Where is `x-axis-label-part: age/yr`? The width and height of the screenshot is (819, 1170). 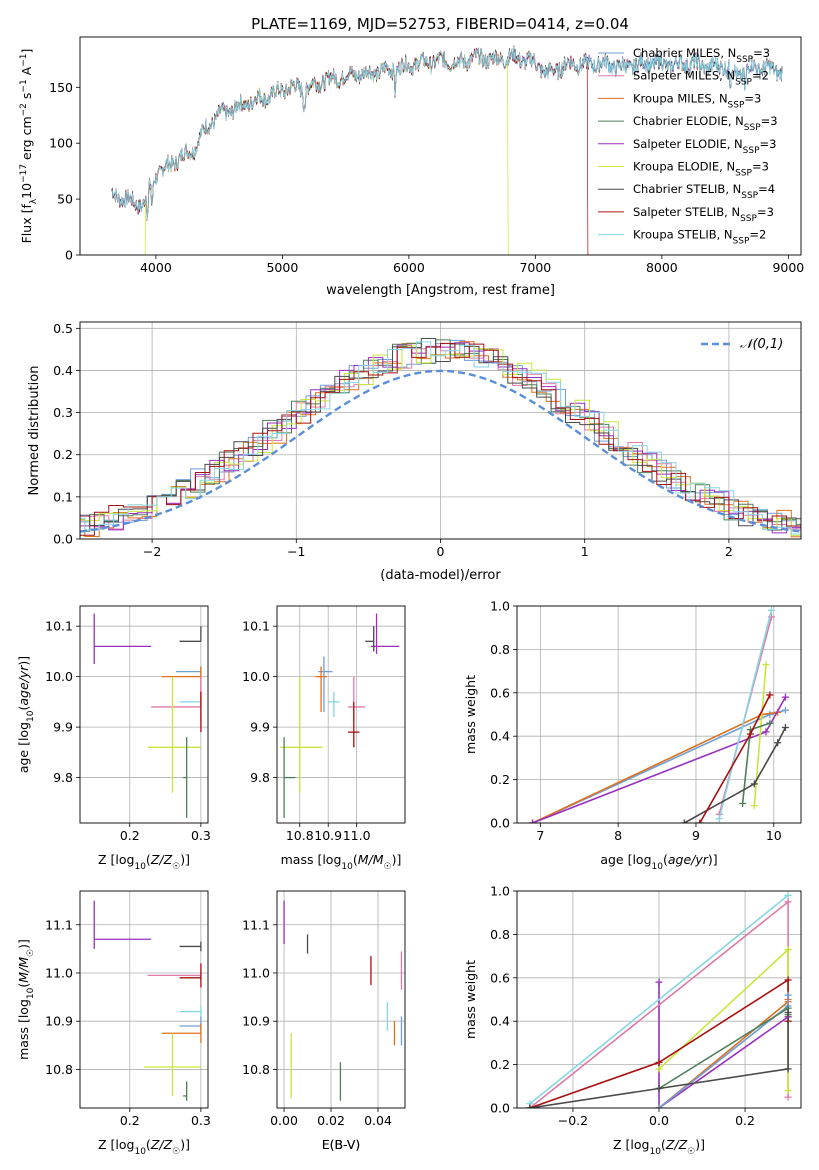
x-axis-label-part: age/yr is located at coordinates (688, 859).